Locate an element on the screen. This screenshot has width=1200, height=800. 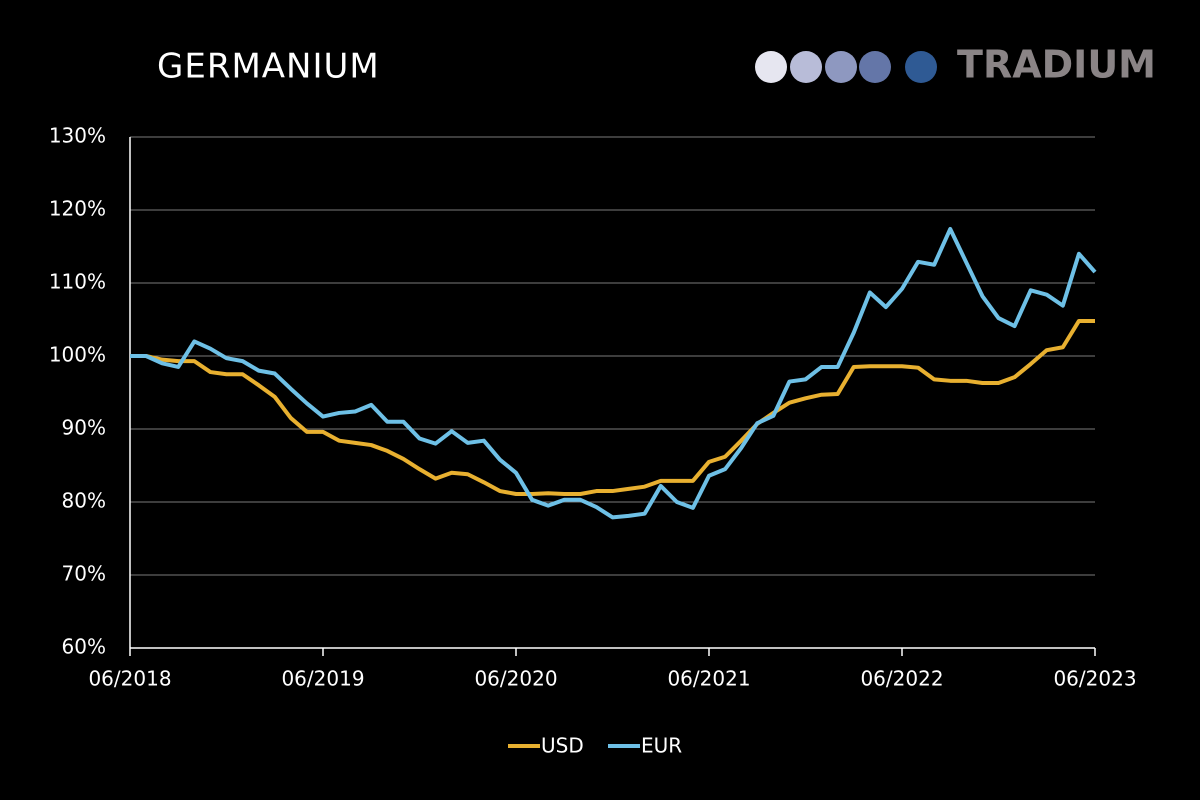
brand-name: TRADIUM is located at coordinates (1056, 65).